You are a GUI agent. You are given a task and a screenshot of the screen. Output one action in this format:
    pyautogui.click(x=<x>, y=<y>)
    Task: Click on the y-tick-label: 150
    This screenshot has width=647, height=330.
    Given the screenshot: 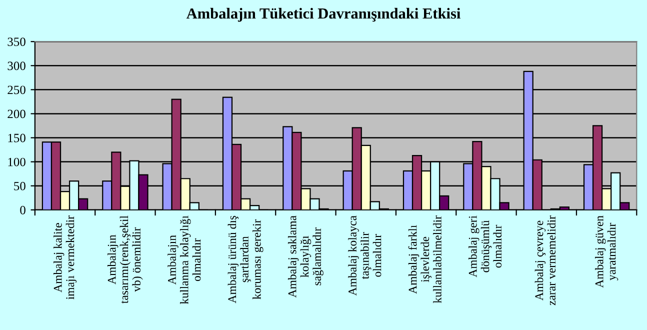 What is the action you would take?
    pyautogui.click(x=17, y=138)
    